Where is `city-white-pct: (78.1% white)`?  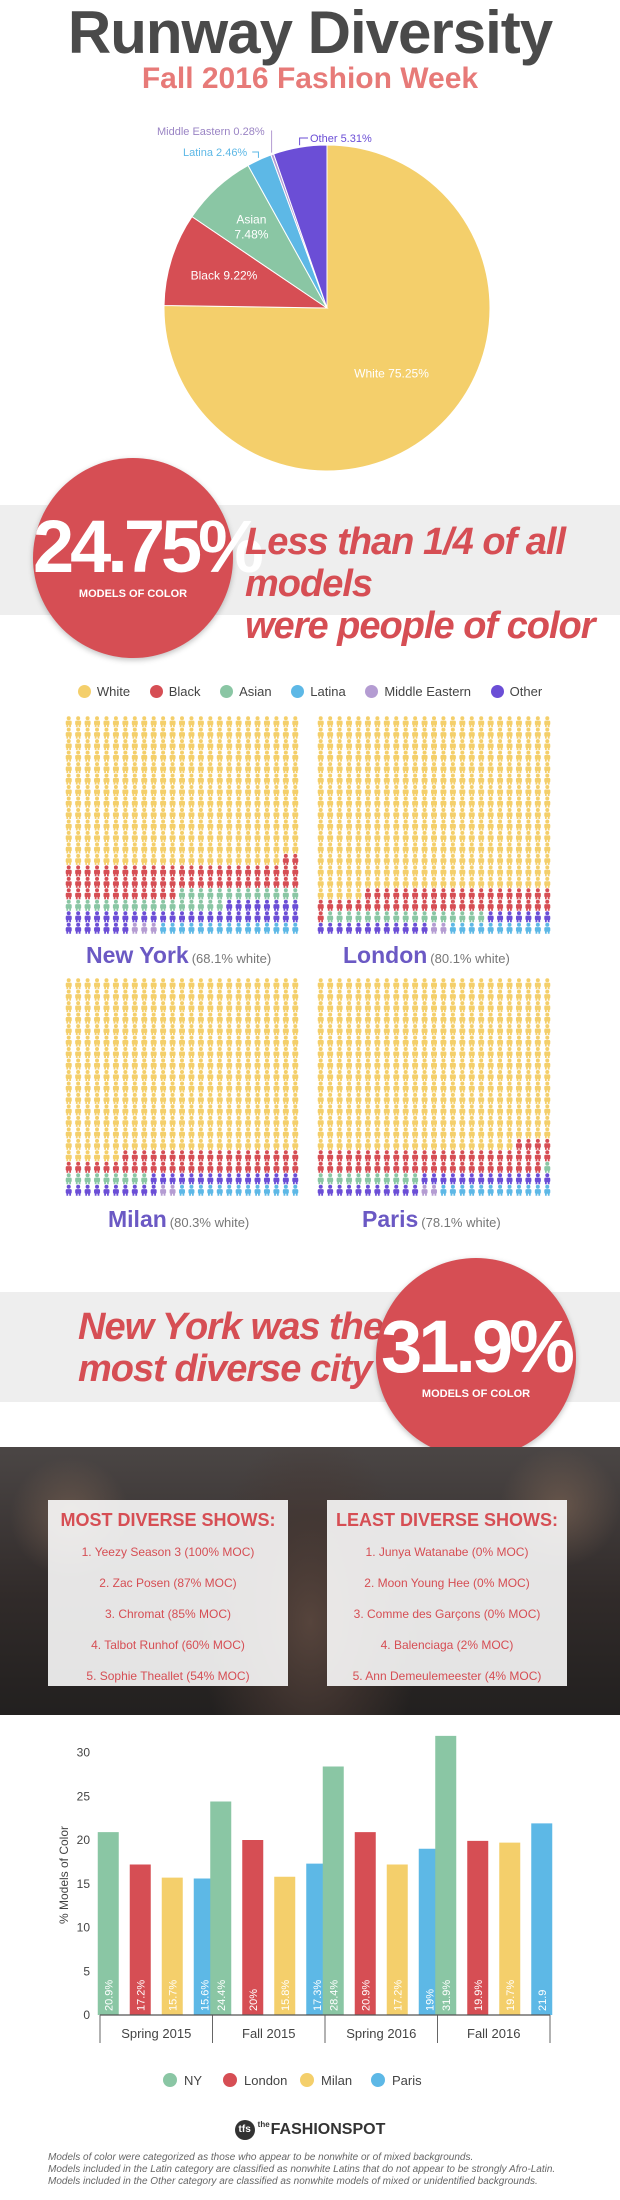
city-white-pct: (78.1% white) is located at coordinates (461, 1222).